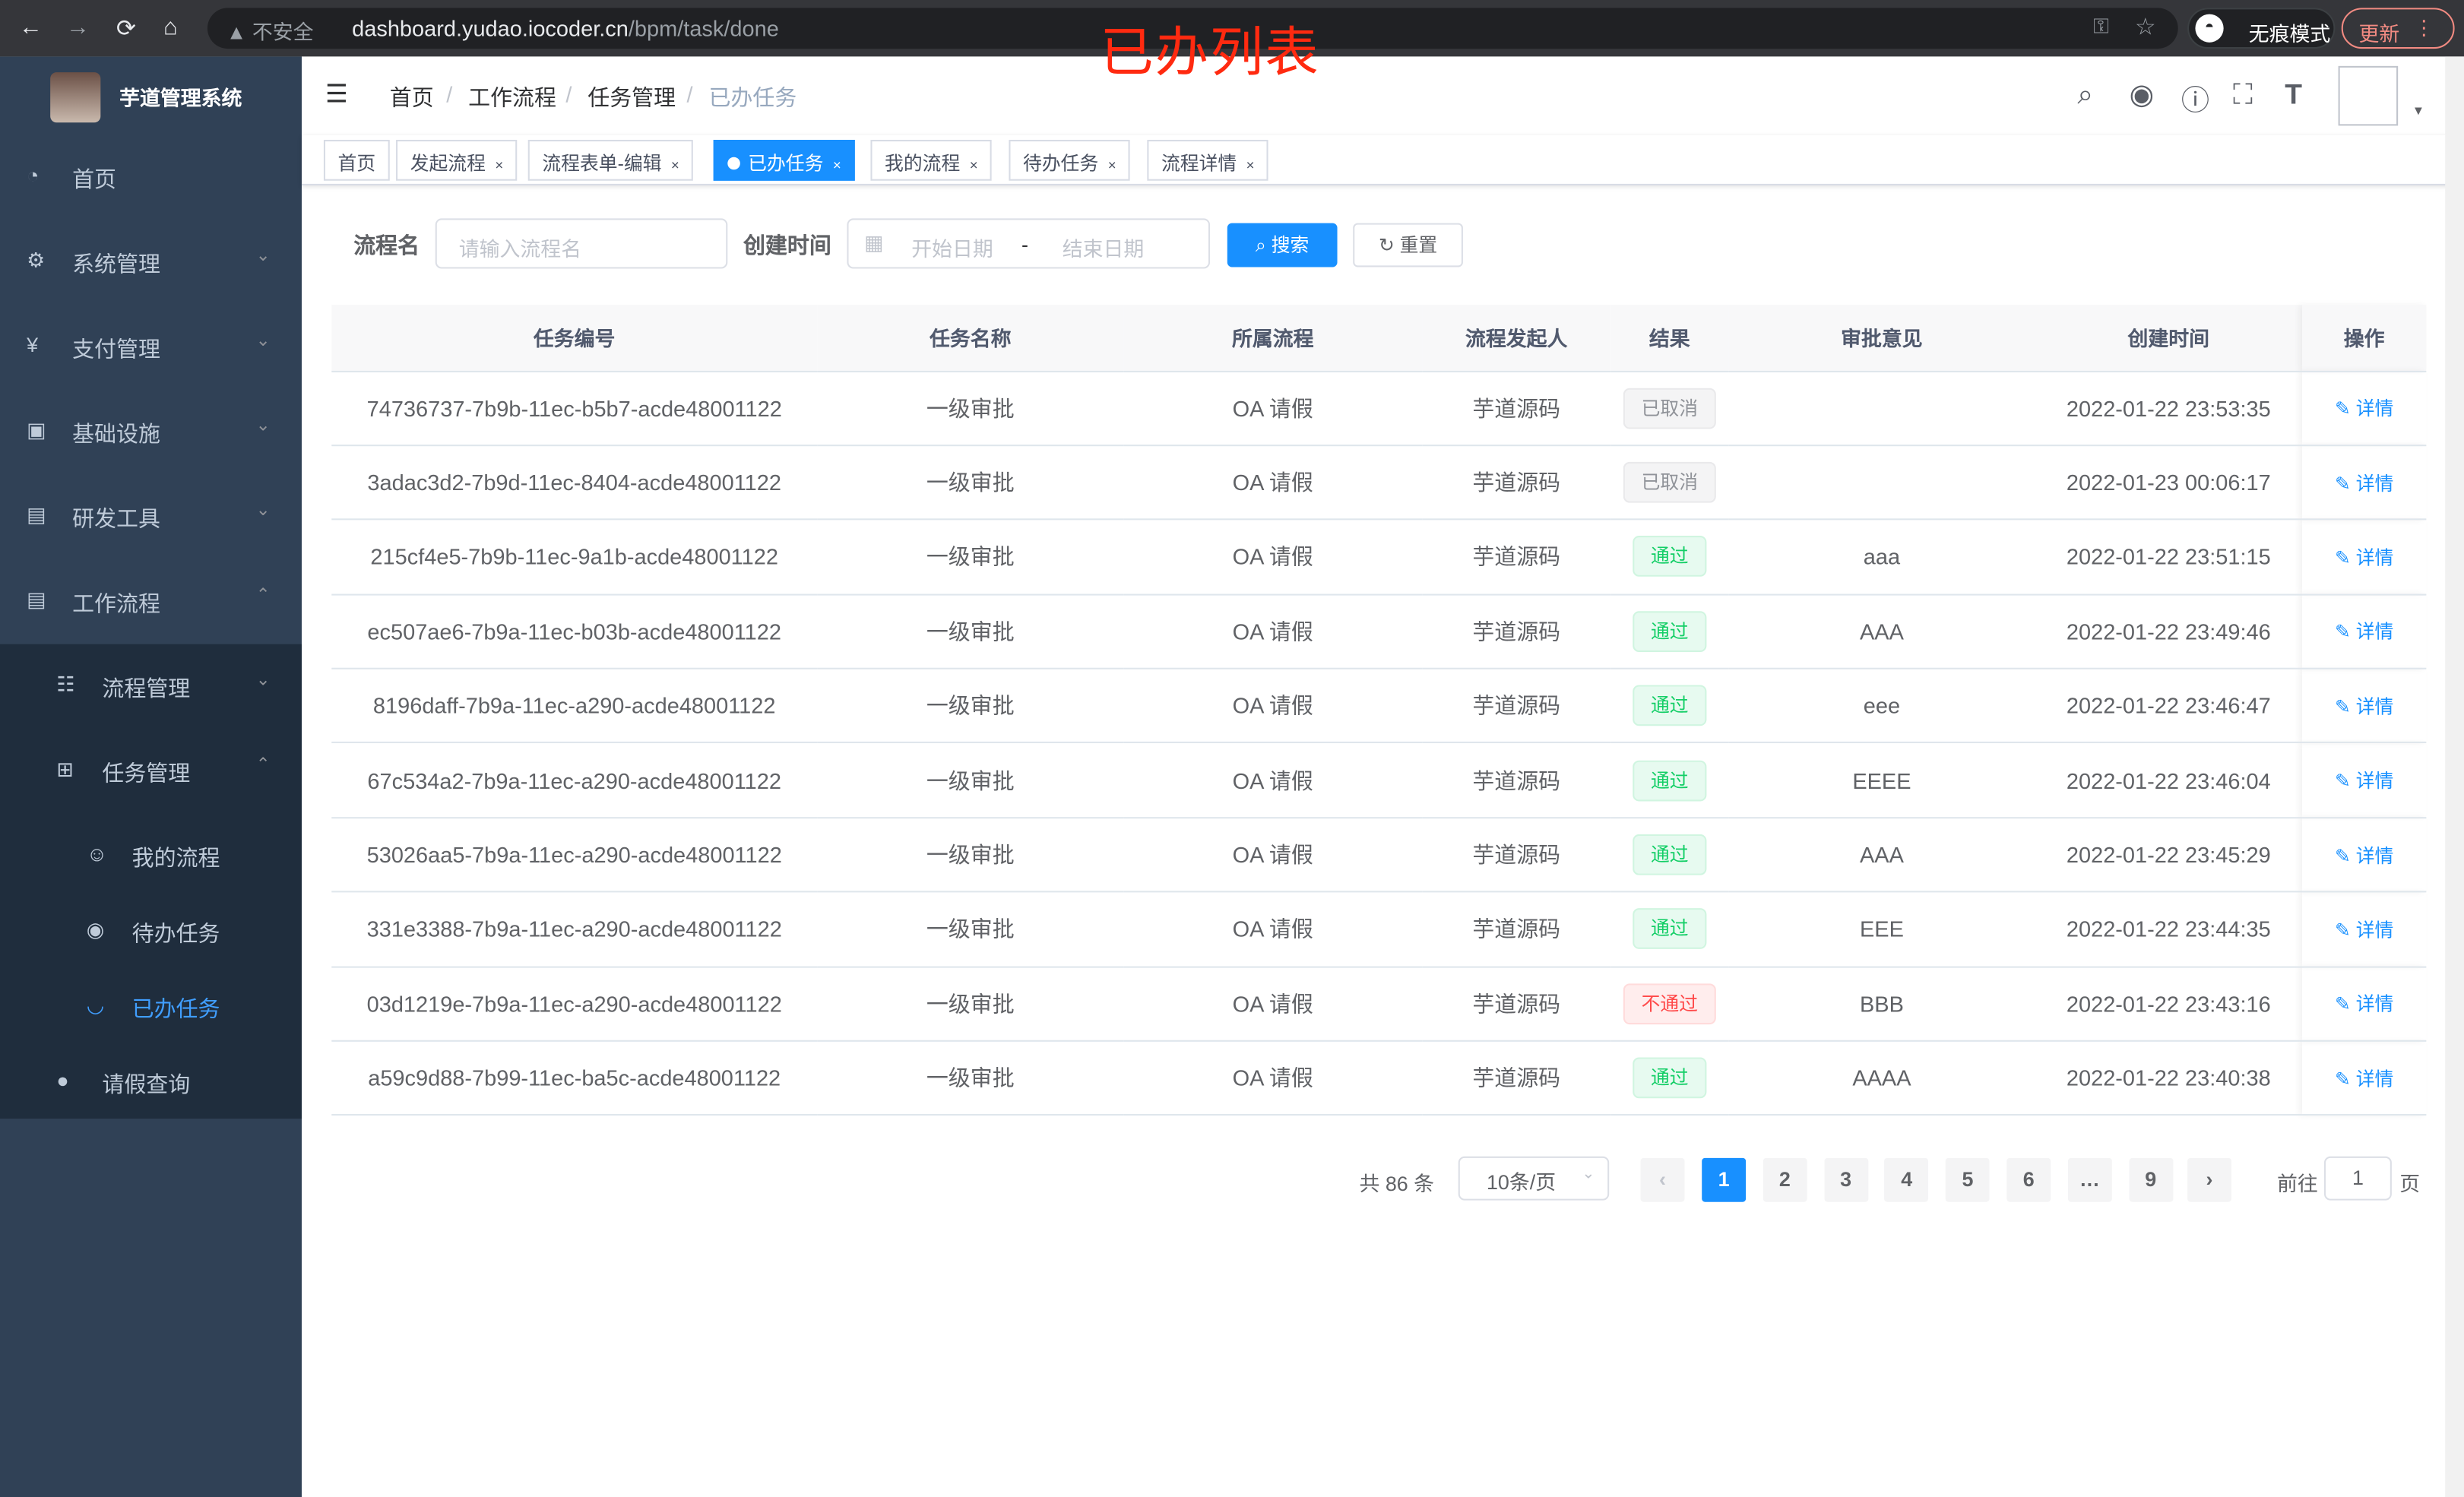 Image resolution: width=2464 pixels, height=1497 pixels. What do you see at coordinates (2085, 94) in the screenshot?
I see `search-icon: ⌕` at bounding box center [2085, 94].